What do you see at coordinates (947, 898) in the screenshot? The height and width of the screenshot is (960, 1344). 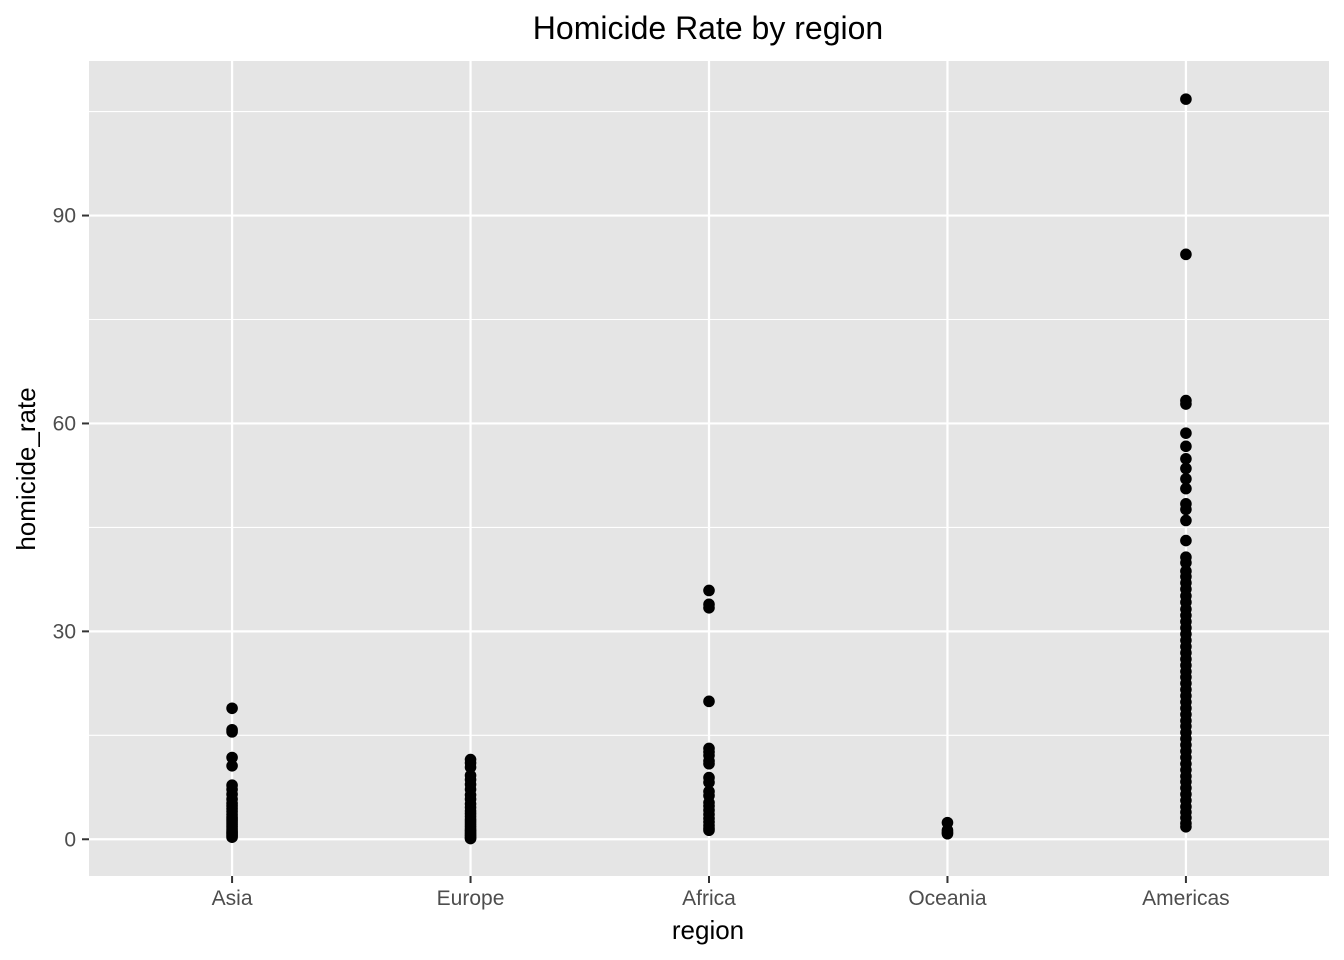 I see `x-tick-label: Oceania` at bounding box center [947, 898].